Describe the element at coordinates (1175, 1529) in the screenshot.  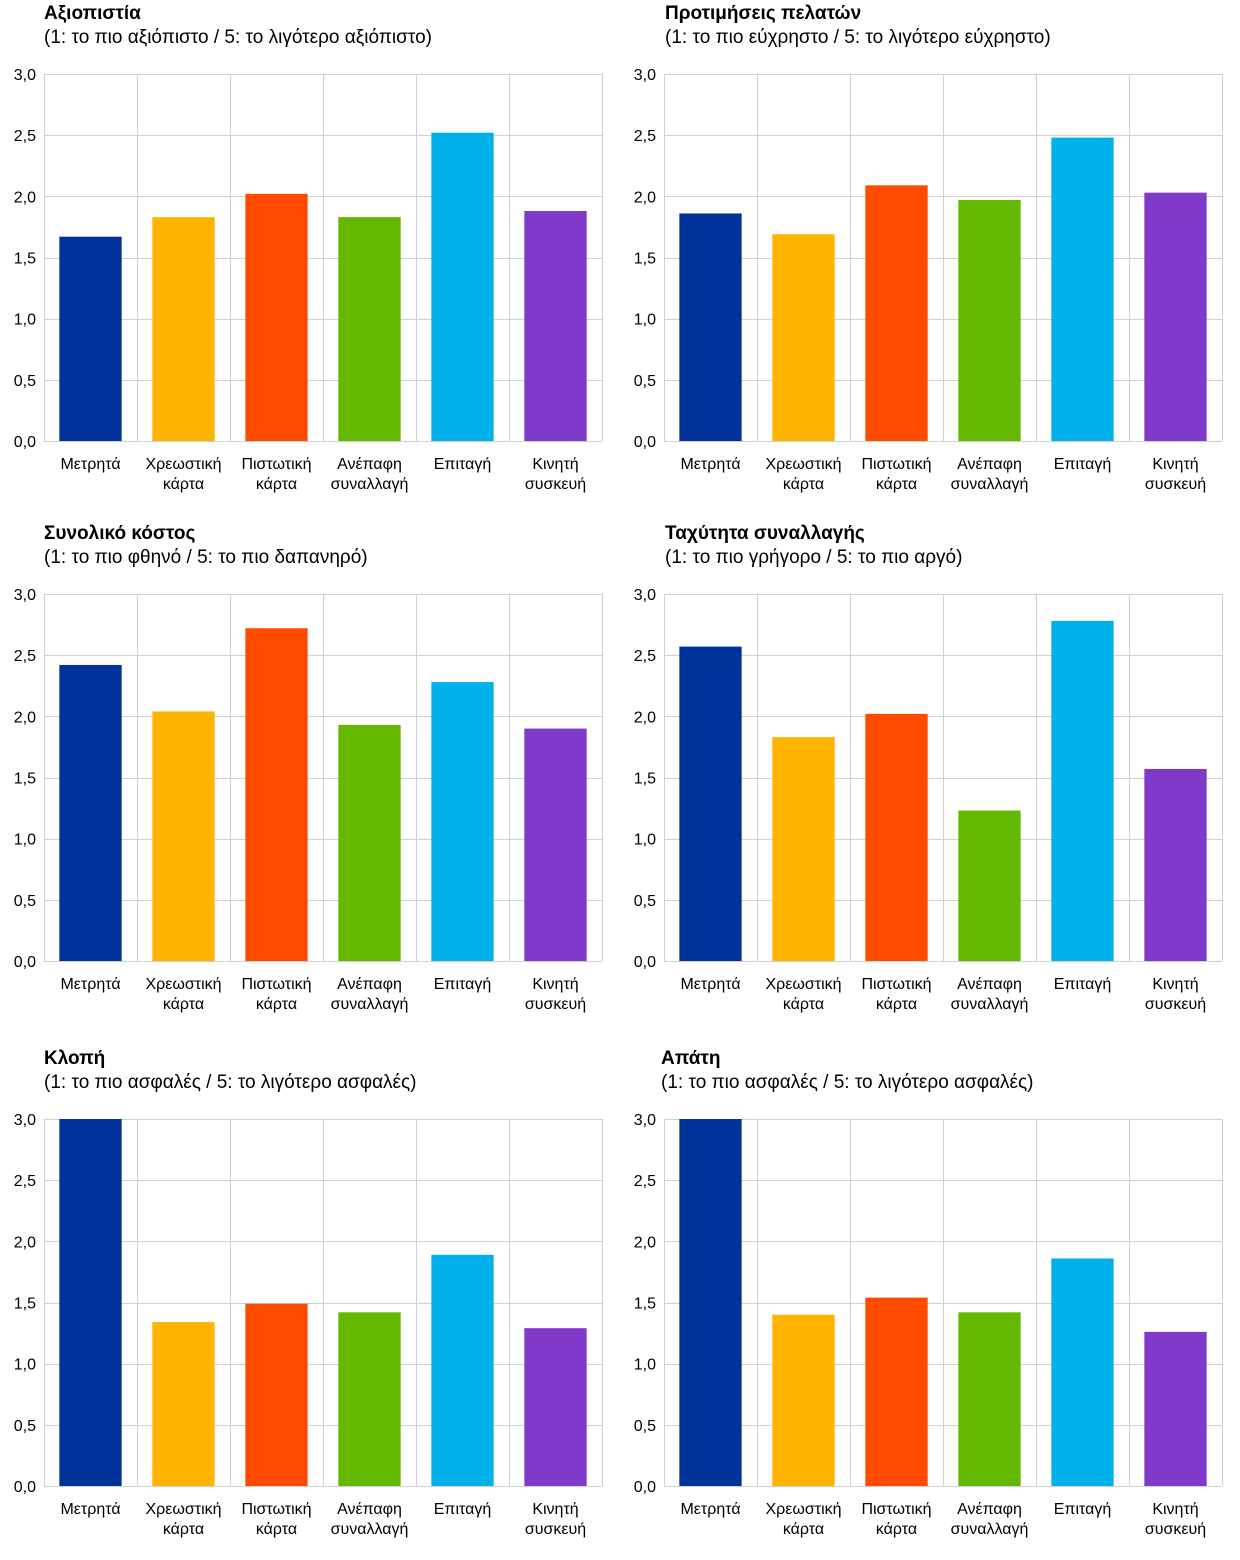
I see `x-category-label: συσκευή` at that location.